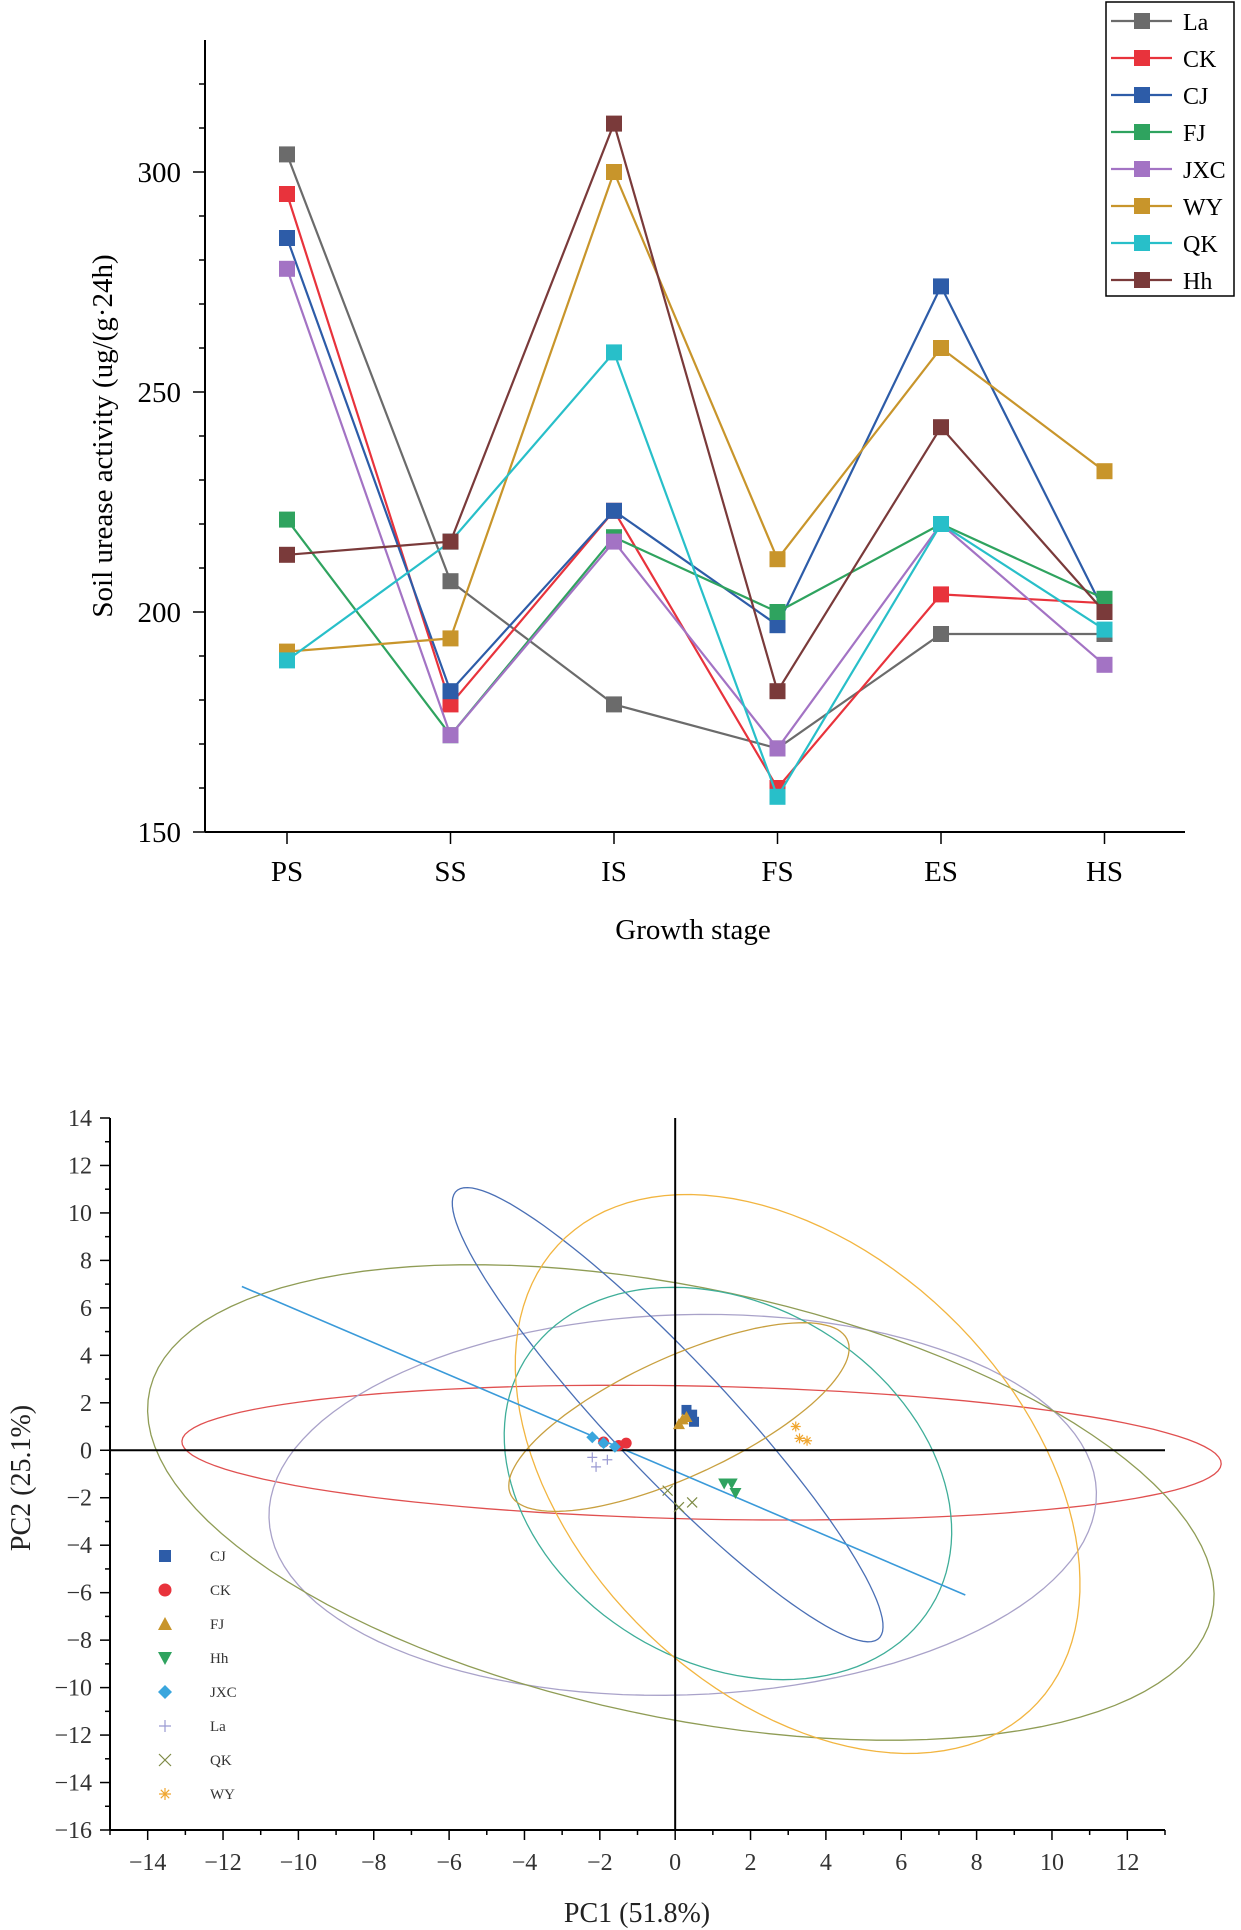 The image size is (1241, 1930). I want to click on pca-x-tick-label: 6, so click(901, 1863).